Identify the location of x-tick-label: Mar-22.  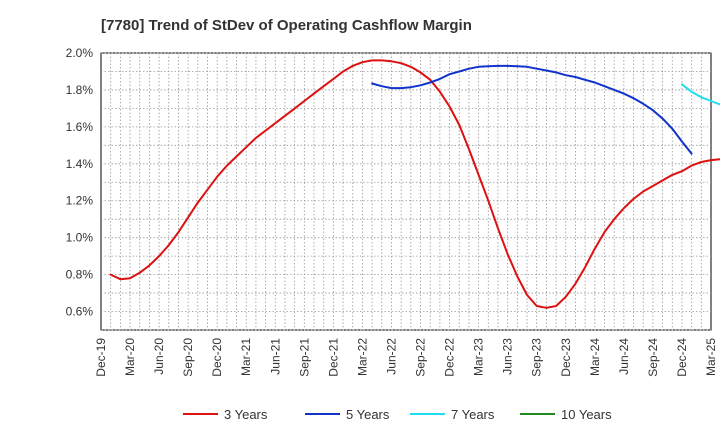
(362, 357).